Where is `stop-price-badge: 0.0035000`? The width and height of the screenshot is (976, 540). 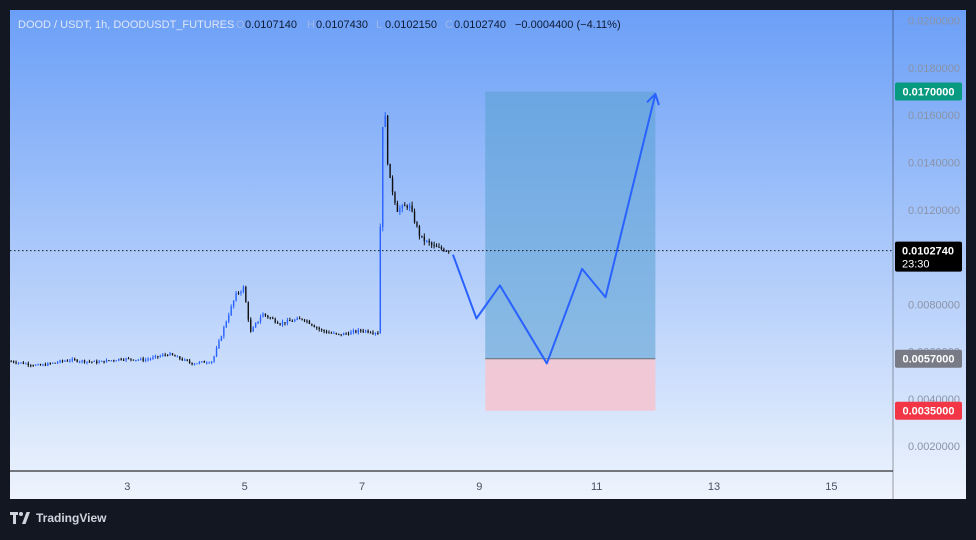 stop-price-badge: 0.0035000 is located at coordinates (928, 410).